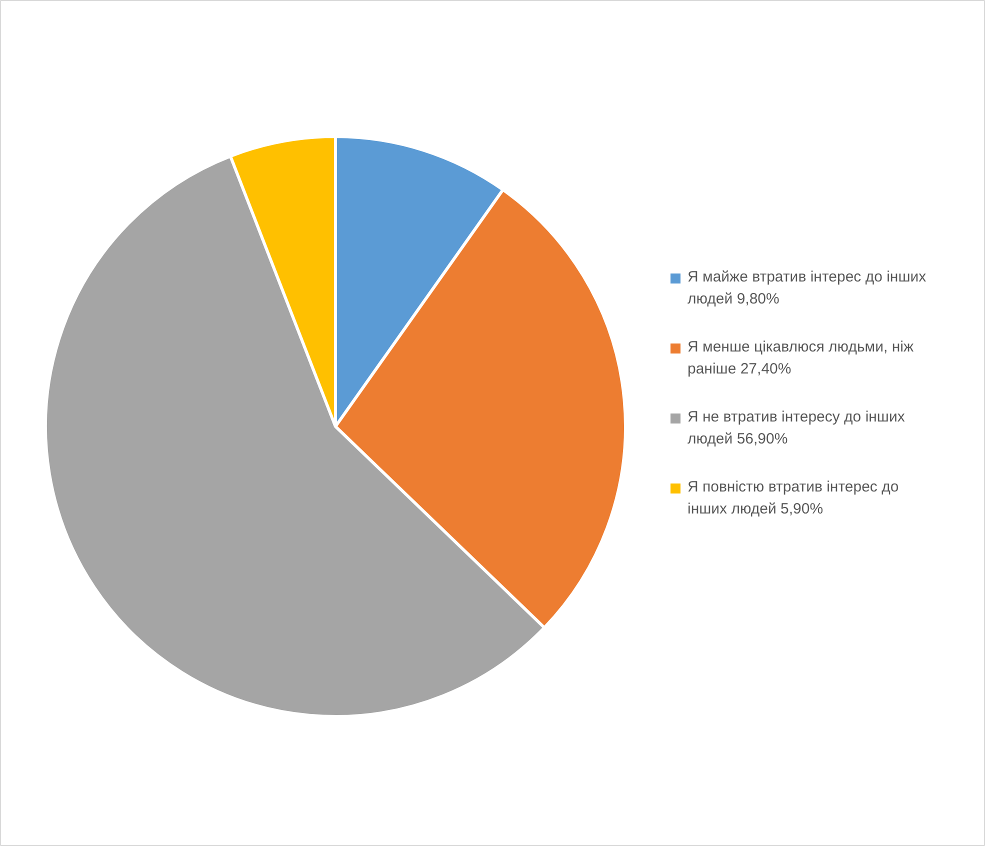  I want to click on legend-label: Я менше цікавлюся людьми, ніж раніше 27,40%, so click(801, 358).